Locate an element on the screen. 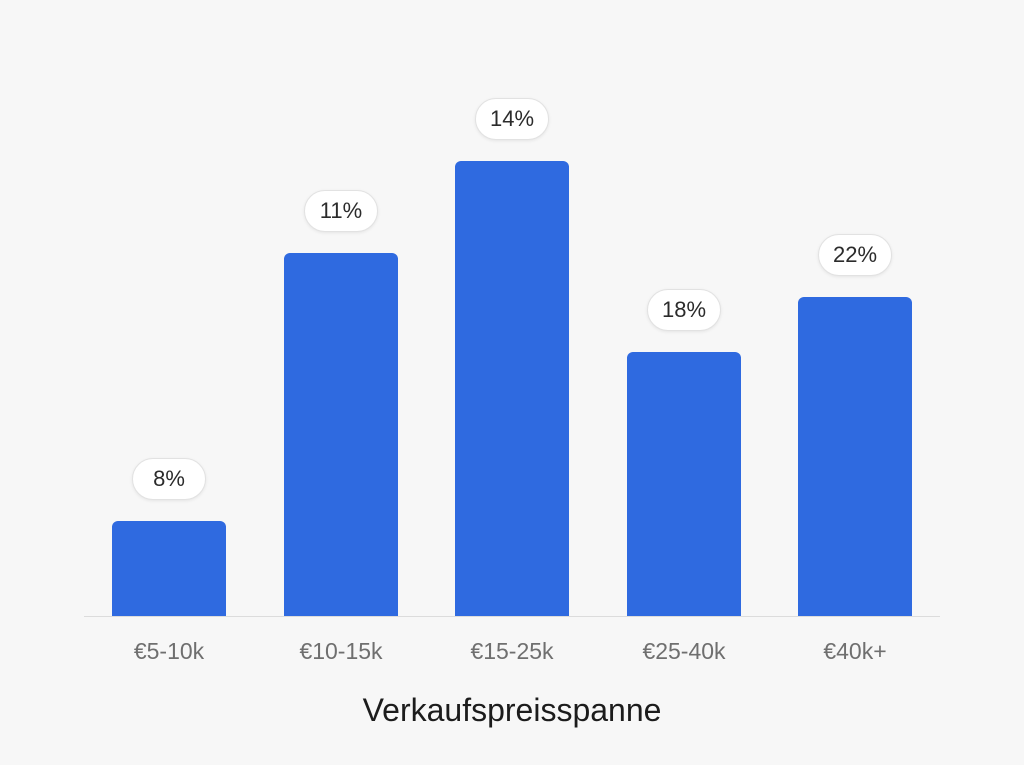 The height and width of the screenshot is (765, 1024). x-tick-10-15k: €10-15k is located at coordinates (341, 651).